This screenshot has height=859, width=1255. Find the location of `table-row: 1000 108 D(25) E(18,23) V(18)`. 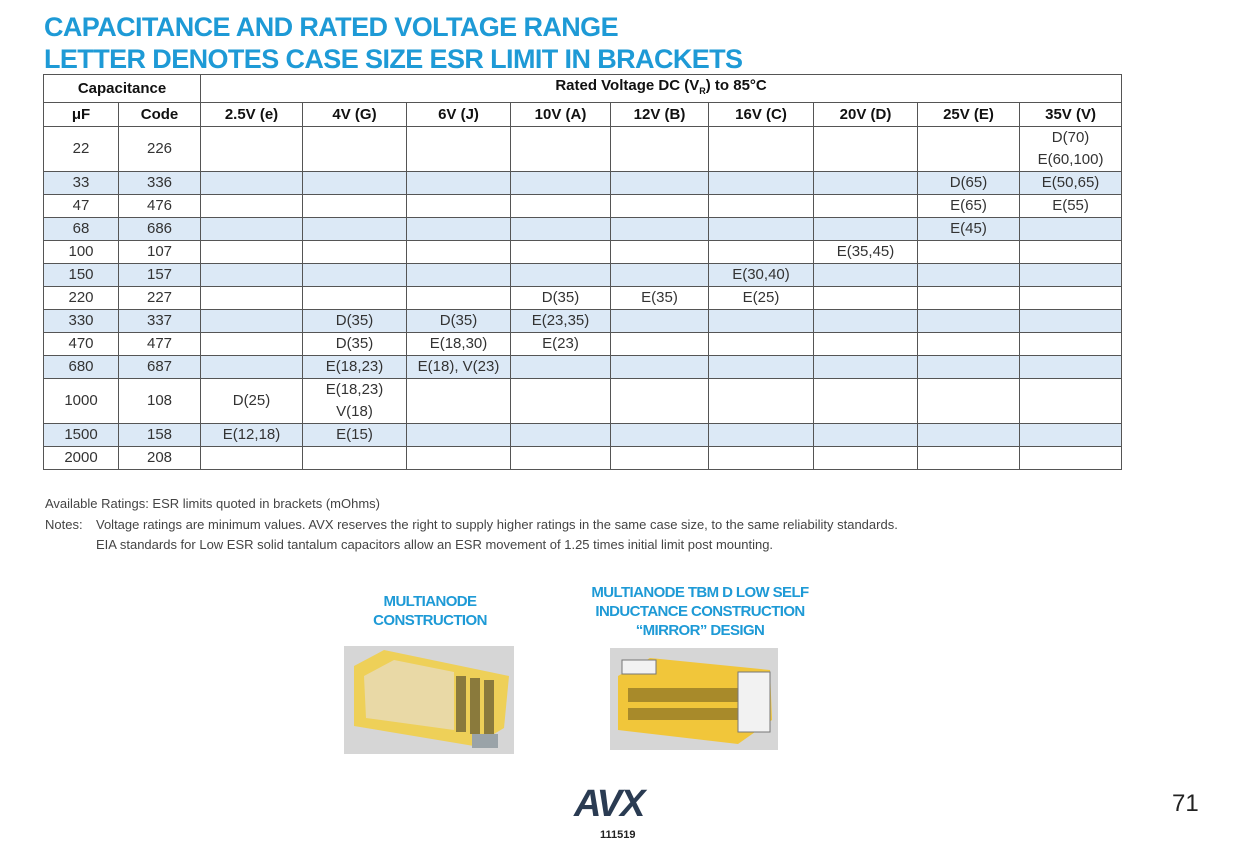

table-row: 1000 108 D(25) E(18,23) V(18) is located at coordinates (583, 401).